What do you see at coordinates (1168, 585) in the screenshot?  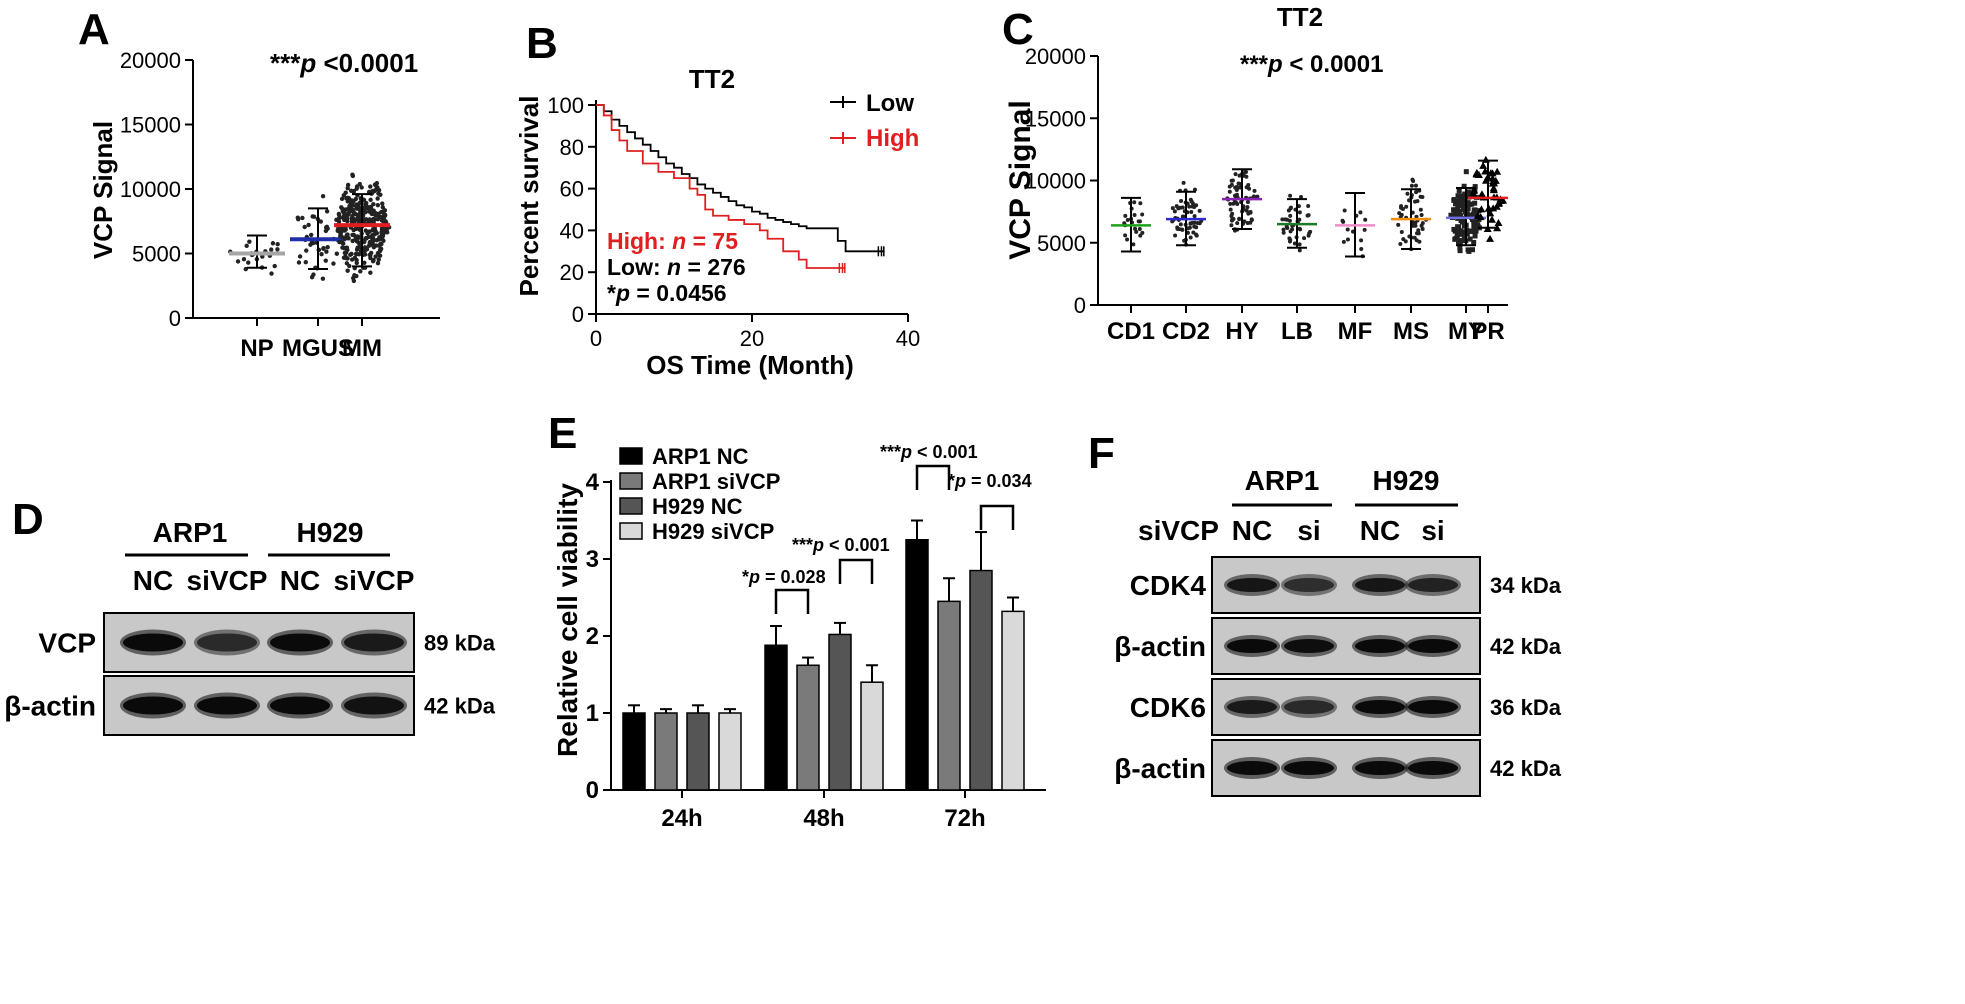 I see `blot-row-label: CDK4` at bounding box center [1168, 585].